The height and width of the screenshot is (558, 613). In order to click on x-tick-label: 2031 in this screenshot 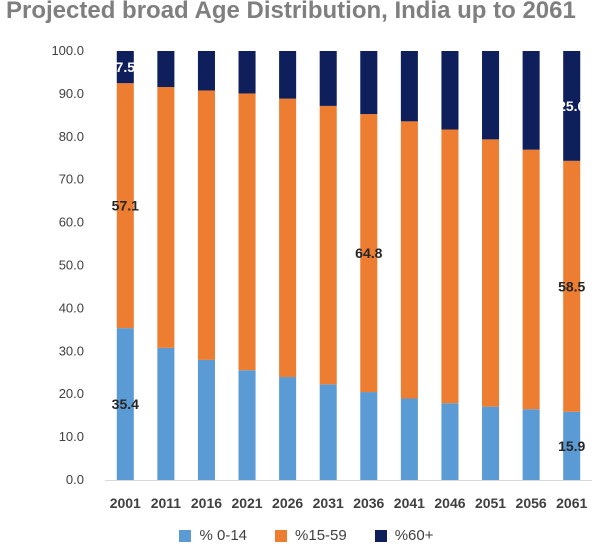, I will do `click(328, 503)`.